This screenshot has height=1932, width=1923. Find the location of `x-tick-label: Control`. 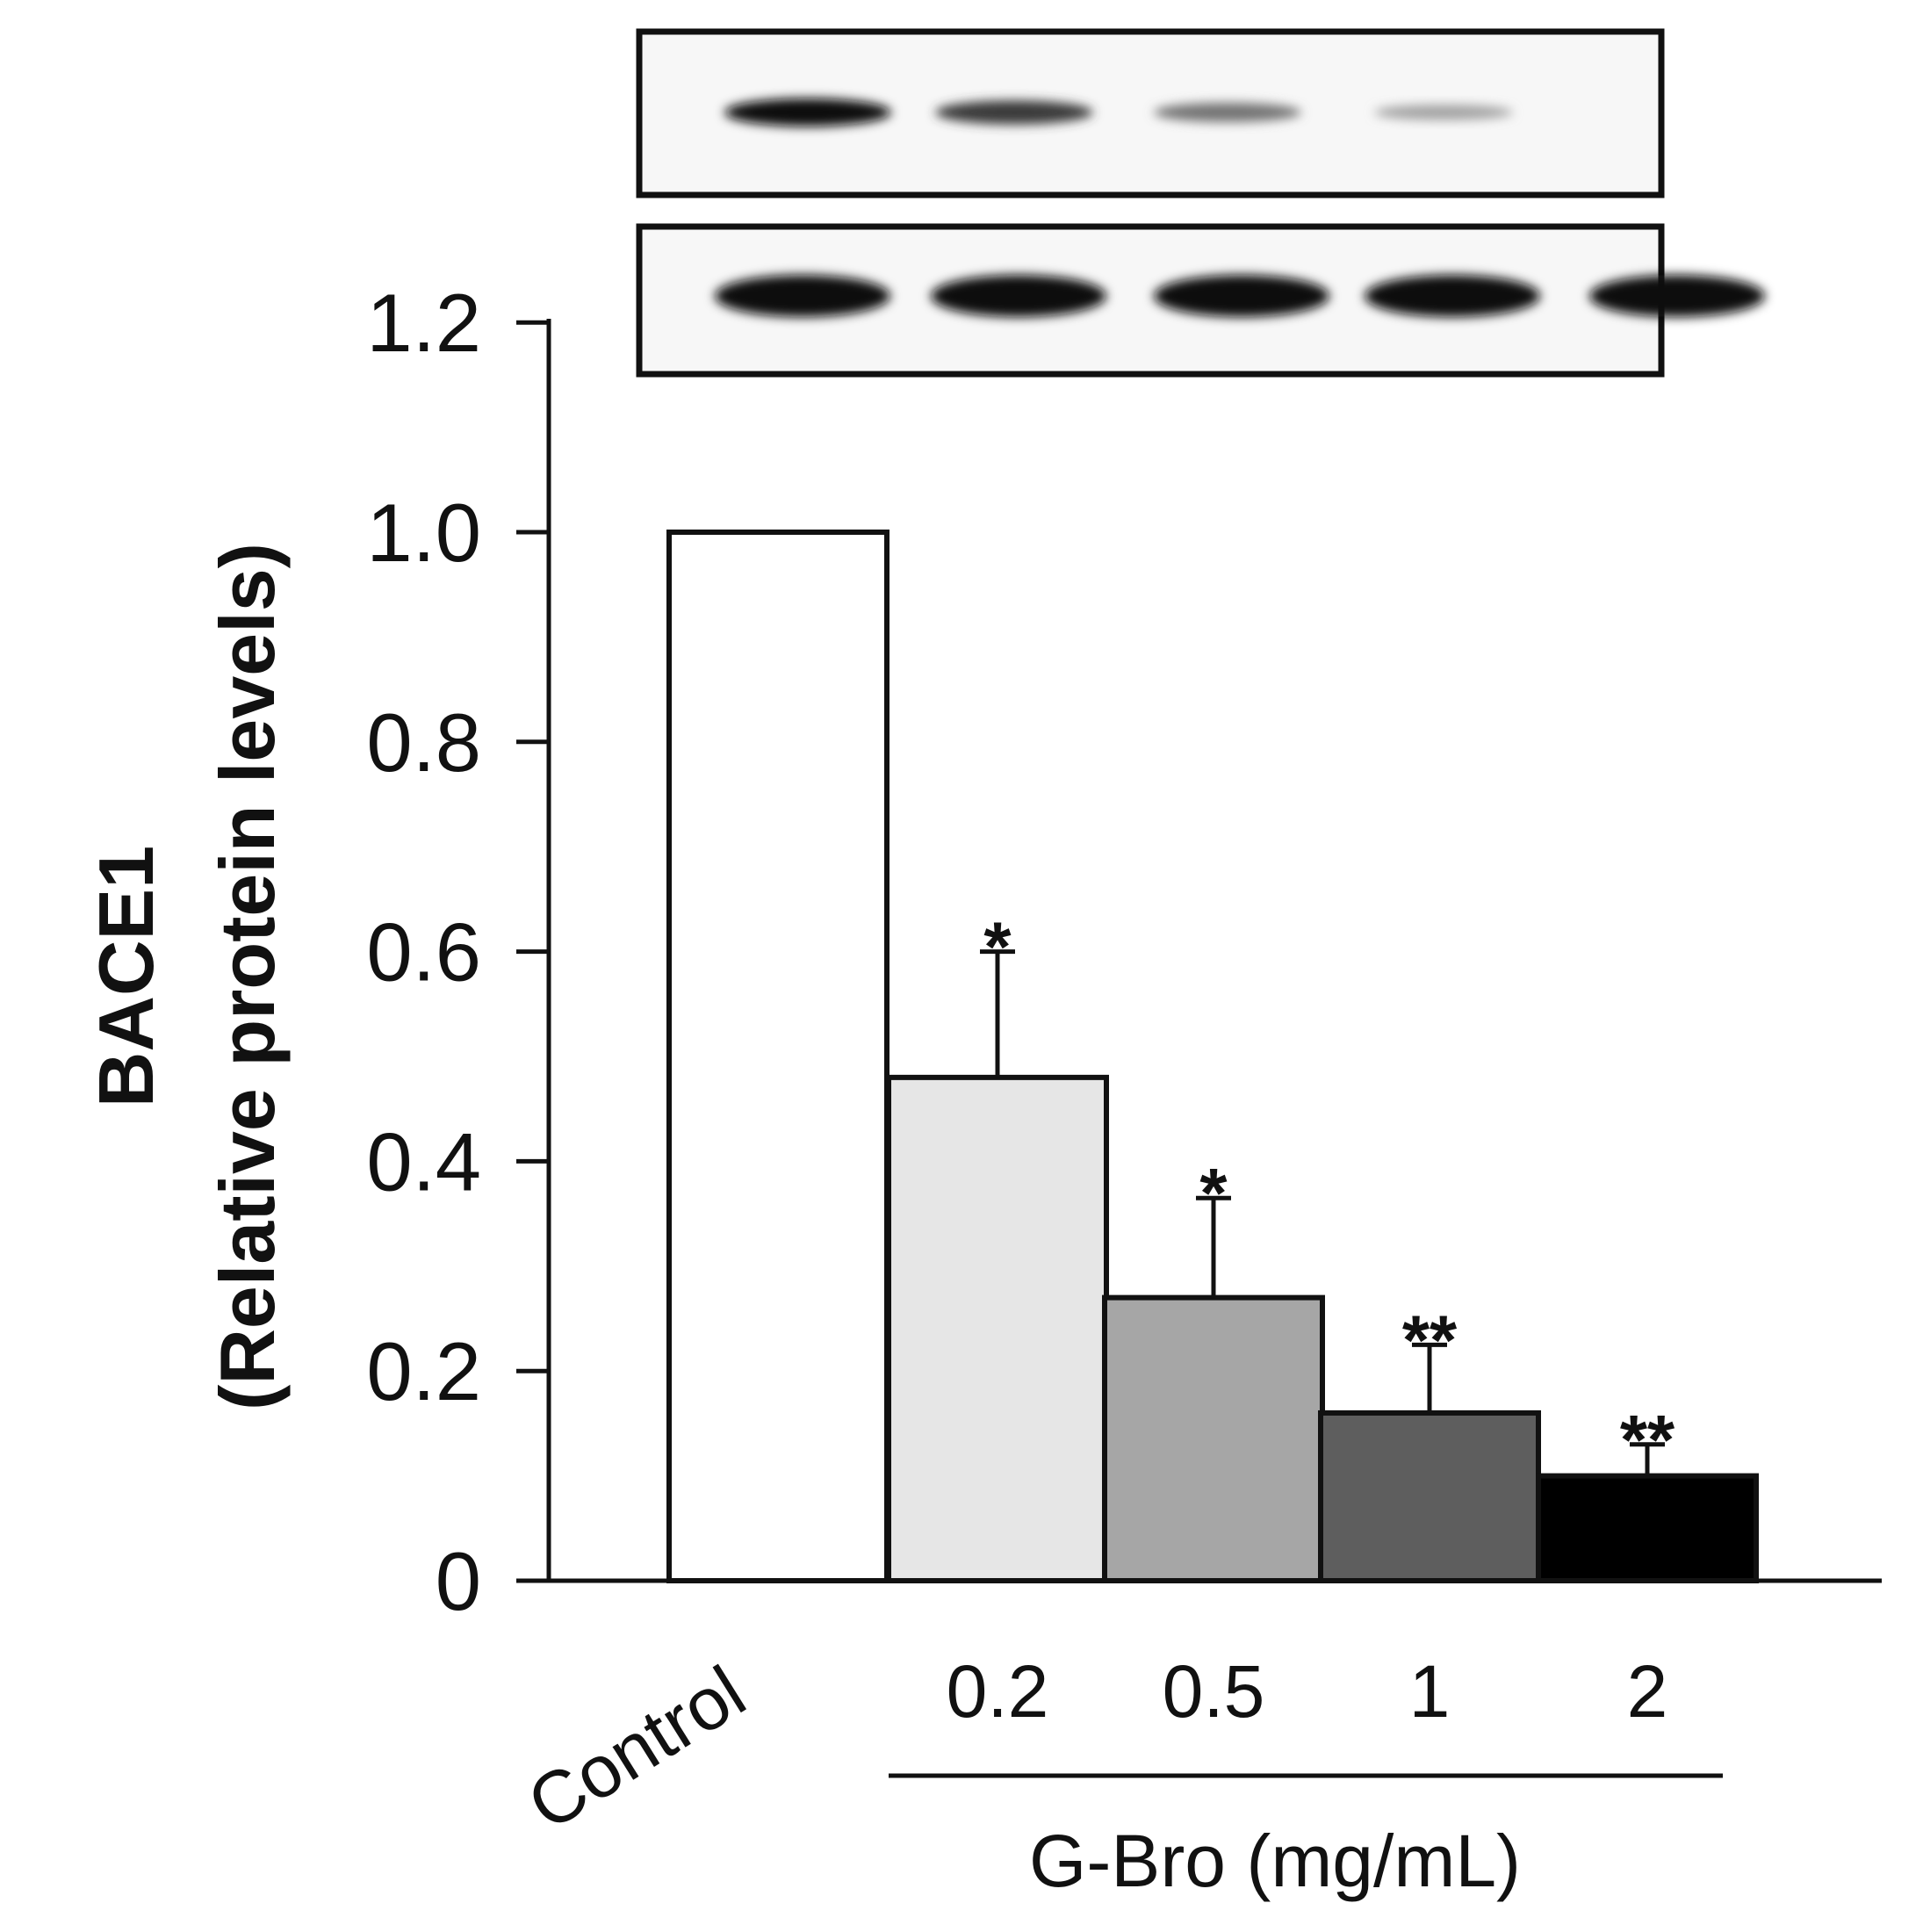

x-tick-label: Control is located at coordinates (636, 1748).